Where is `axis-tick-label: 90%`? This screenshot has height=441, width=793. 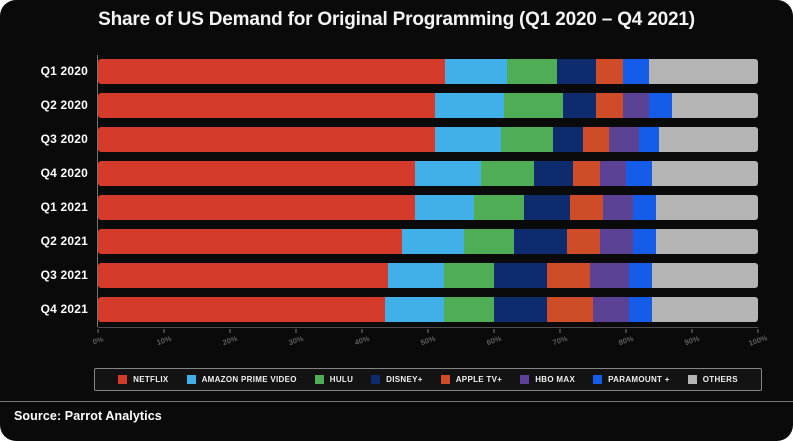 axis-tick-label: 90% is located at coordinates (692, 340).